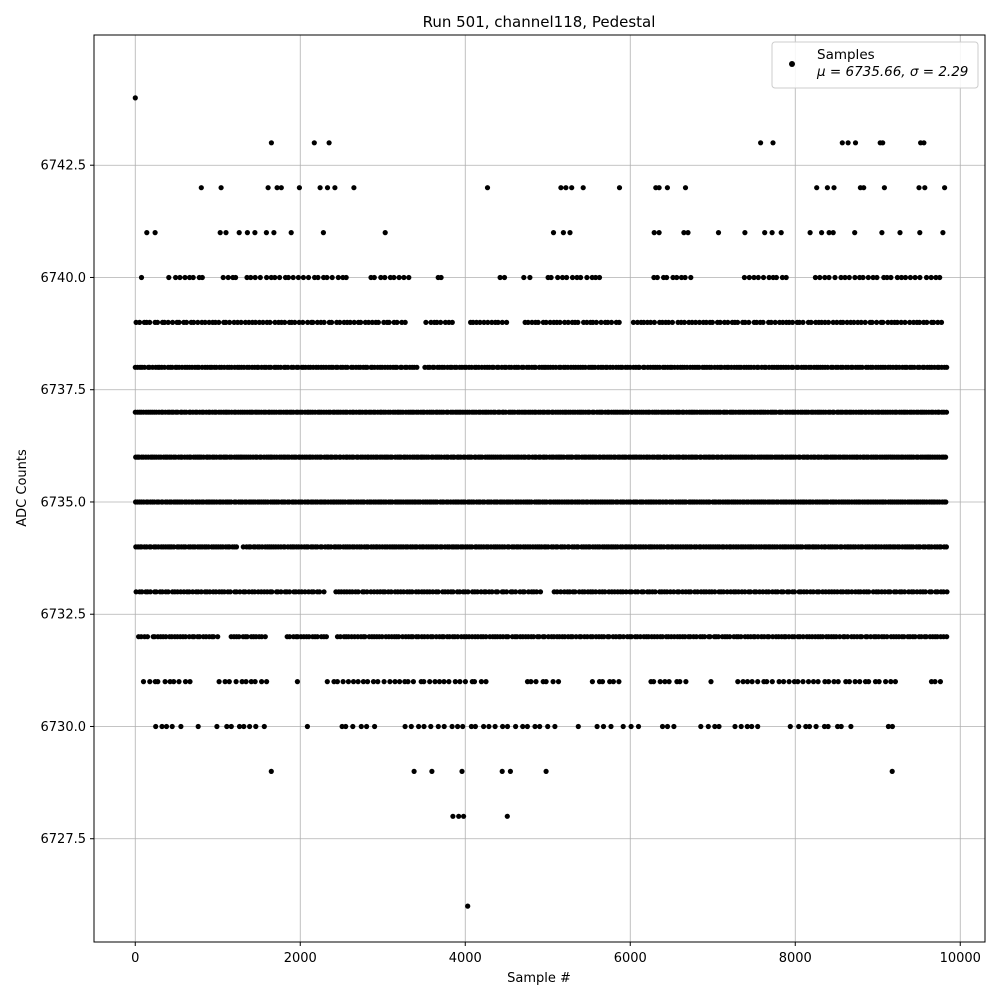 This screenshot has width=1000, height=1000. What do you see at coordinates (795, 958) in the screenshot?
I see `x-tick-label: 8000` at bounding box center [795, 958].